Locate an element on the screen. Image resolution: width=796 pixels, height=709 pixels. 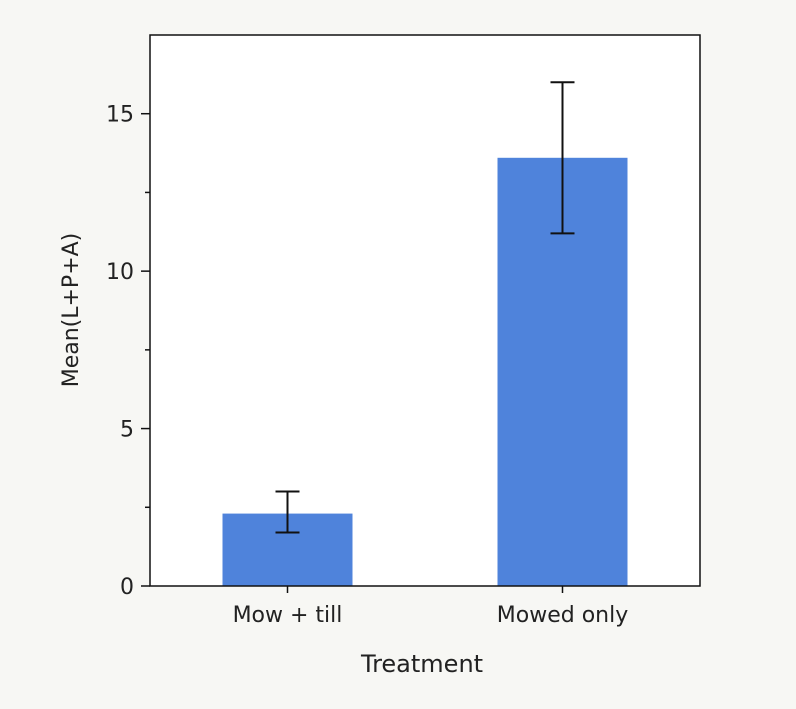
x-axis: Mow + till Mowed only is located at coordinates (430, 607).